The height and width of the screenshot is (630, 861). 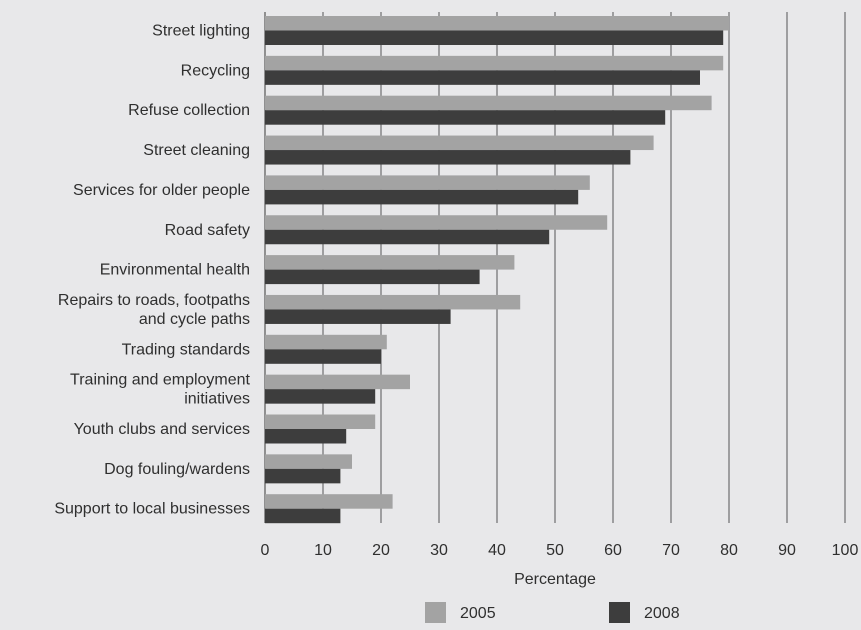 I want to click on legend: 2005 2008, so click(x=552, y=612).